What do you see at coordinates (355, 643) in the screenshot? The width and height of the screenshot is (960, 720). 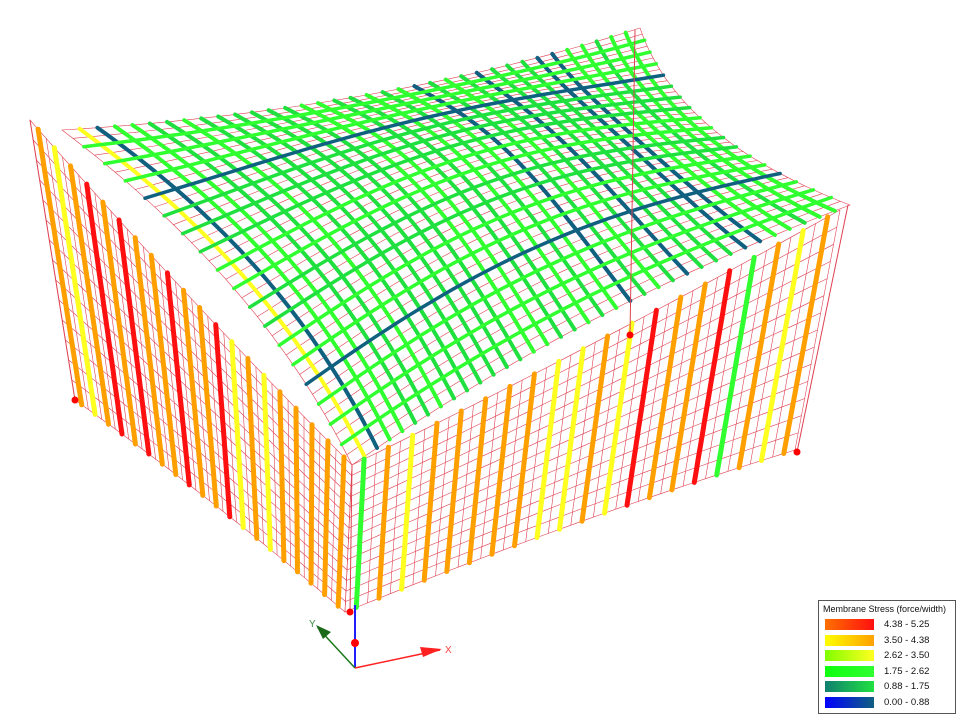 I see `origin-point` at bounding box center [355, 643].